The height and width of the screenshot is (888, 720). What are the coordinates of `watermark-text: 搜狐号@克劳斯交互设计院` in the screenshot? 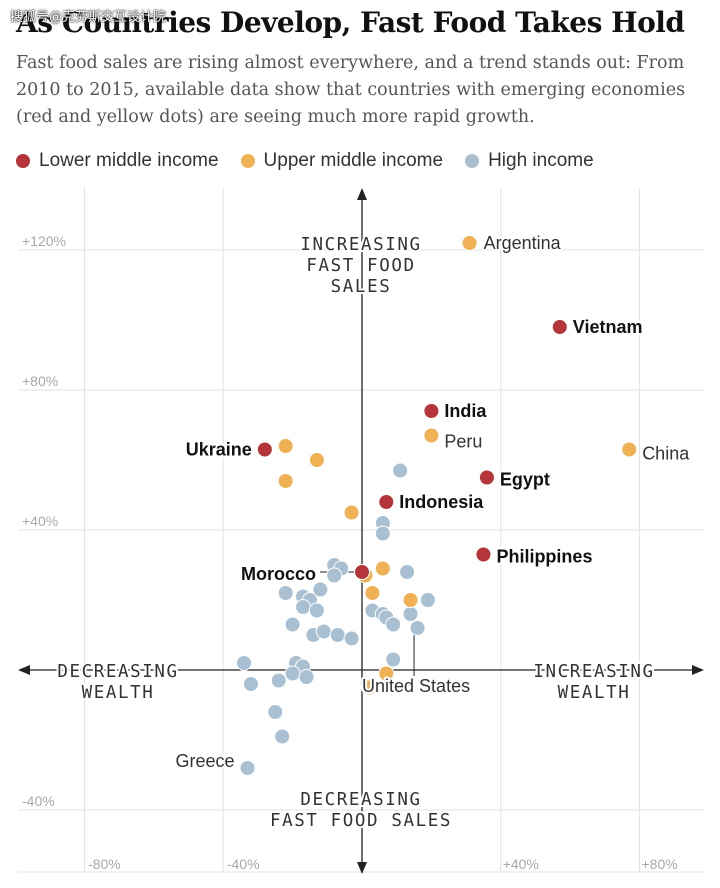 It's located at (88, 17).